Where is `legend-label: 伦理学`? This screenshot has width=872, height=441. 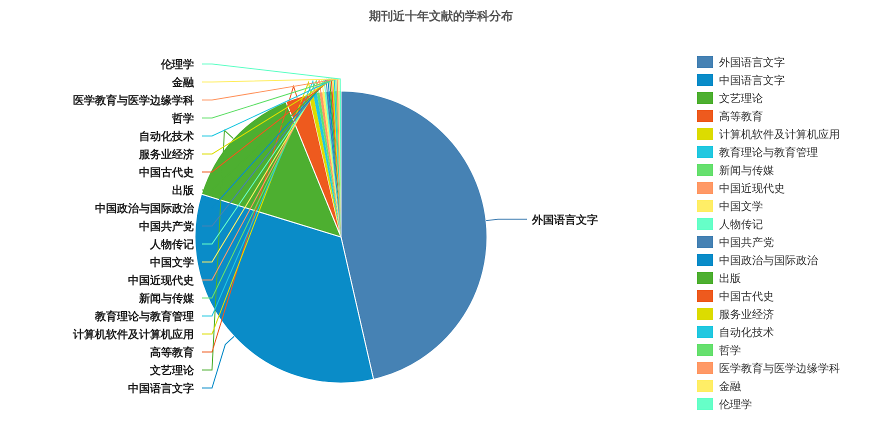 legend-label: 伦理学 is located at coordinates (735, 404).